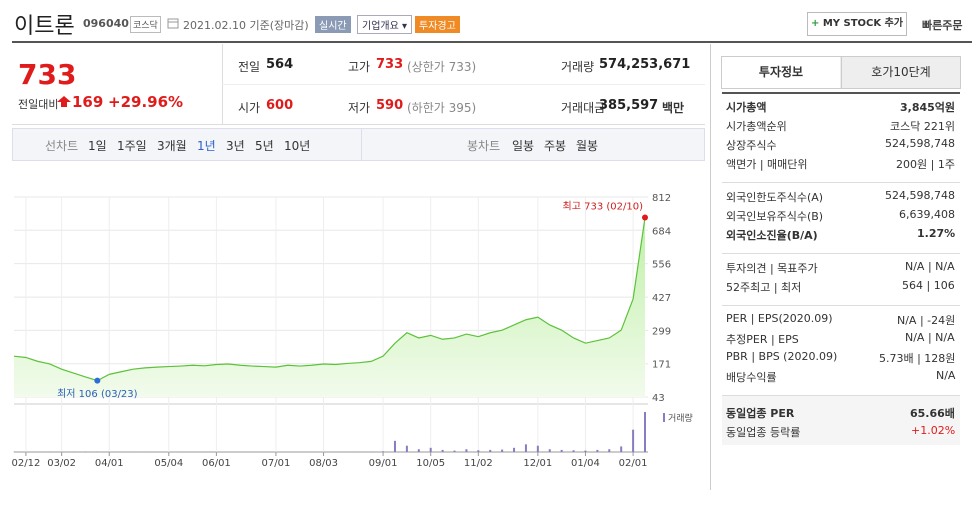  I want to click on industry-box, so click(841, 420).